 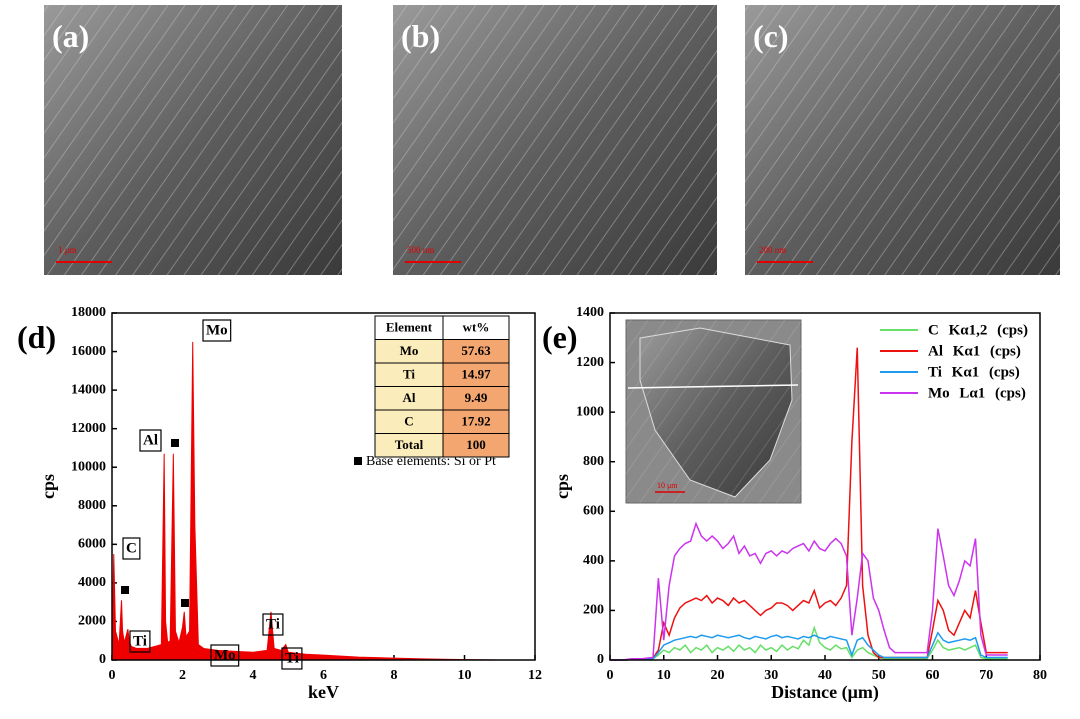 I want to click on peak-label: C, so click(x=131, y=548).